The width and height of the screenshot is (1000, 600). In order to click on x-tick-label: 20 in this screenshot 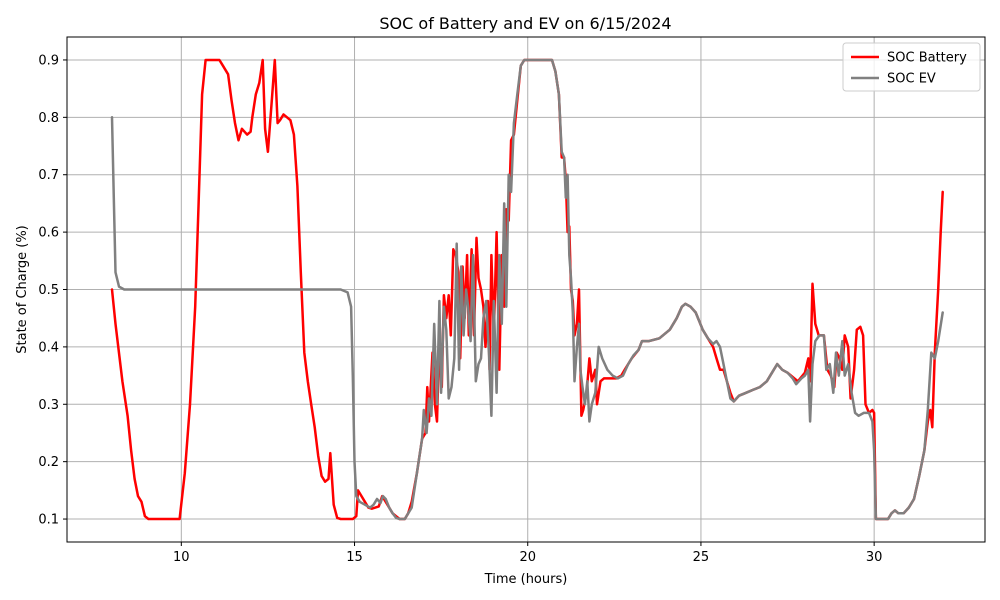, I will do `click(527, 557)`.